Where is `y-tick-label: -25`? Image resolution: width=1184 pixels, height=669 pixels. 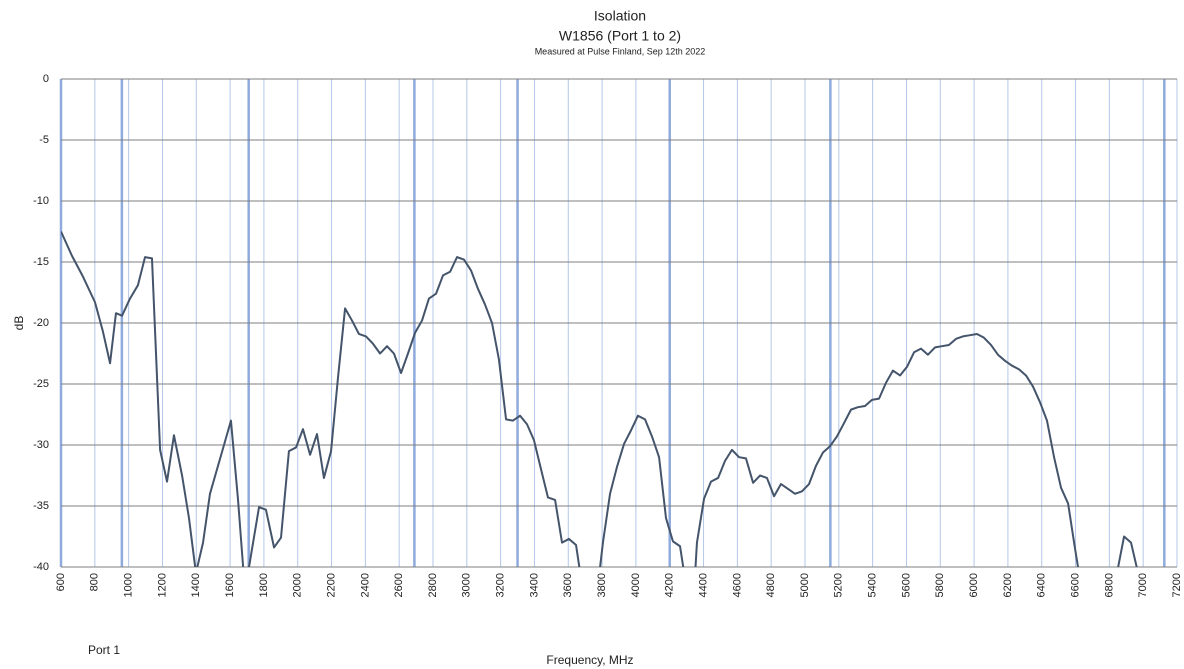
y-tick-label: -25 is located at coordinates (41, 384).